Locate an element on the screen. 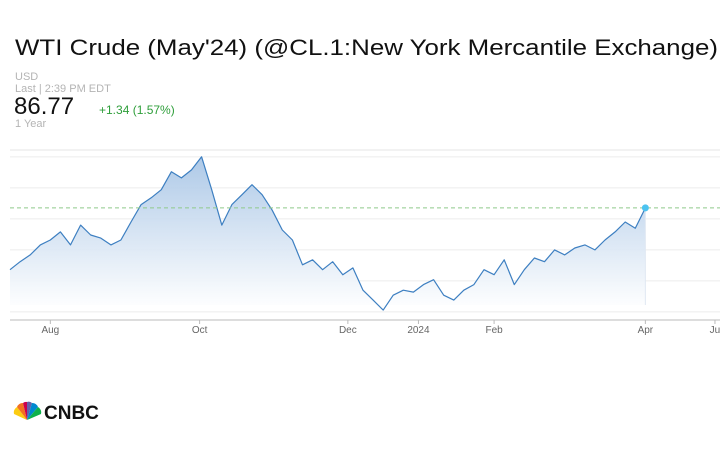 The image size is (720, 450). range: 1 Year is located at coordinates (31, 124).